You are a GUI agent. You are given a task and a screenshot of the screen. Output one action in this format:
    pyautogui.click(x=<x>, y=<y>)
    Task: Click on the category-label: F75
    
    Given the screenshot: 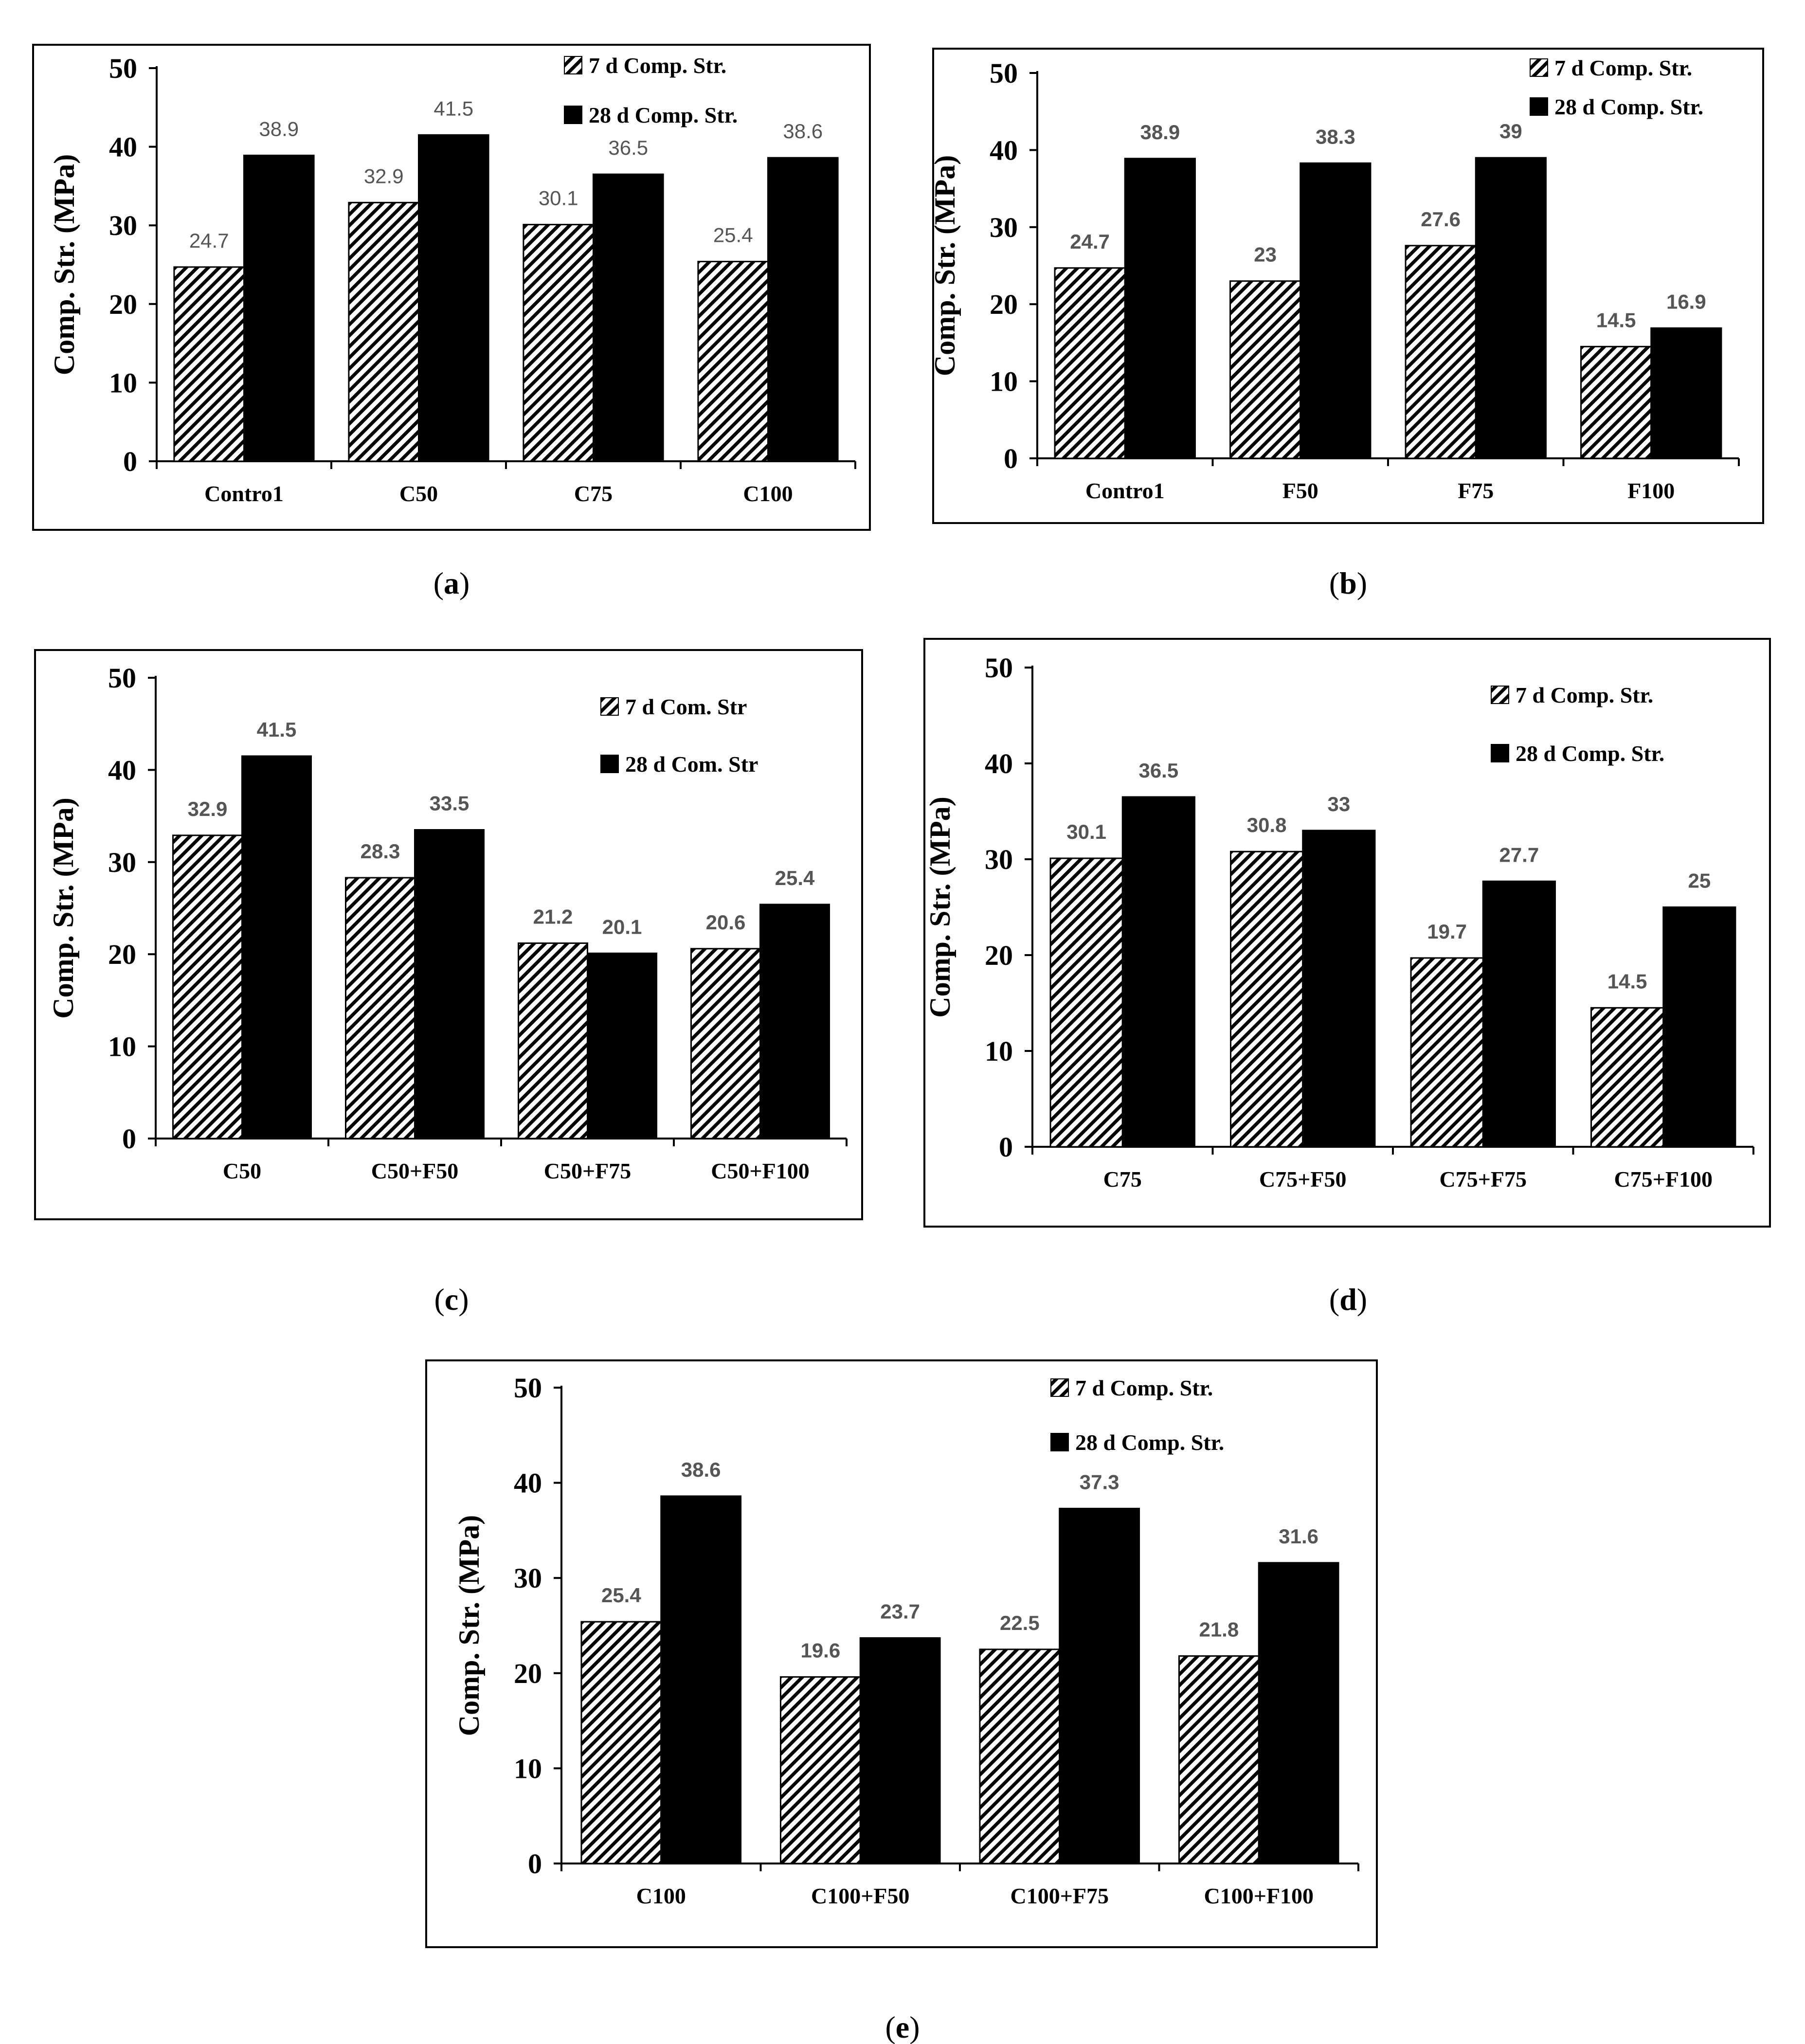 What is the action you would take?
    pyautogui.click(x=1476, y=491)
    